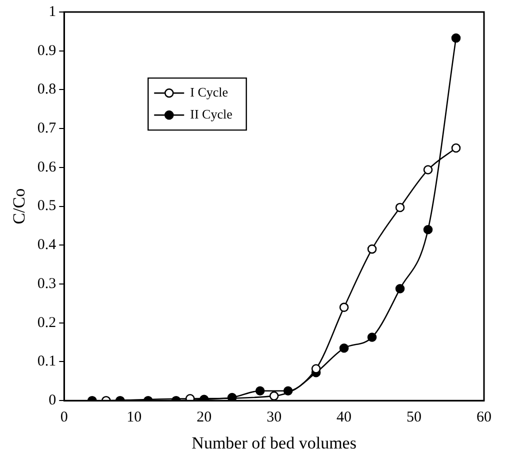 Image resolution: width=514 pixels, height=464 pixels. What do you see at coordinates (46, 206) in the screenshot?
I see `y-tick-label: 0.5` at bounding box center [46, 206].